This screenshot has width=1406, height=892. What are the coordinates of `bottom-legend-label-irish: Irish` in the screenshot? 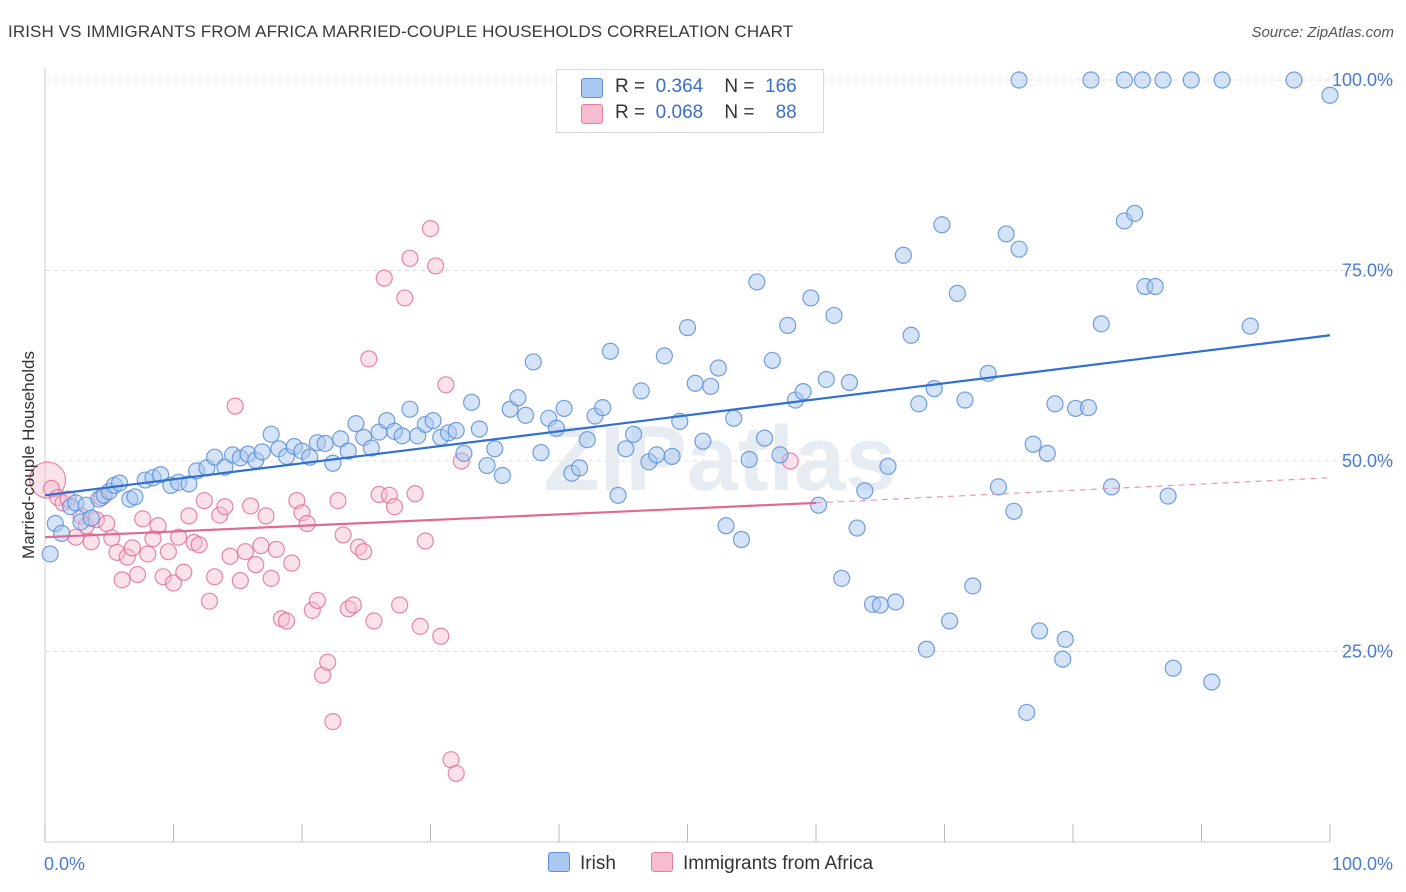 It's located at (598, 863).